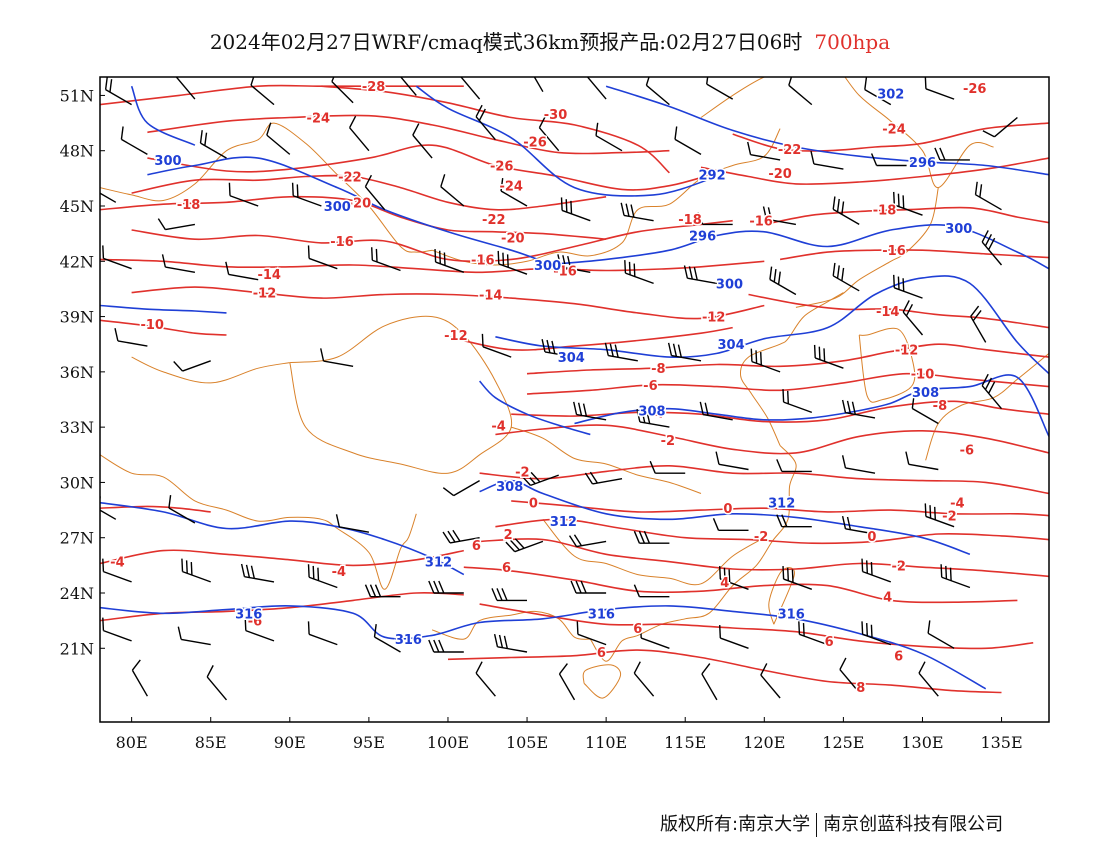  Describe the element at coordinates (764, 742) in the screenshot. I see `lon-tick-label: 120E` at that location.